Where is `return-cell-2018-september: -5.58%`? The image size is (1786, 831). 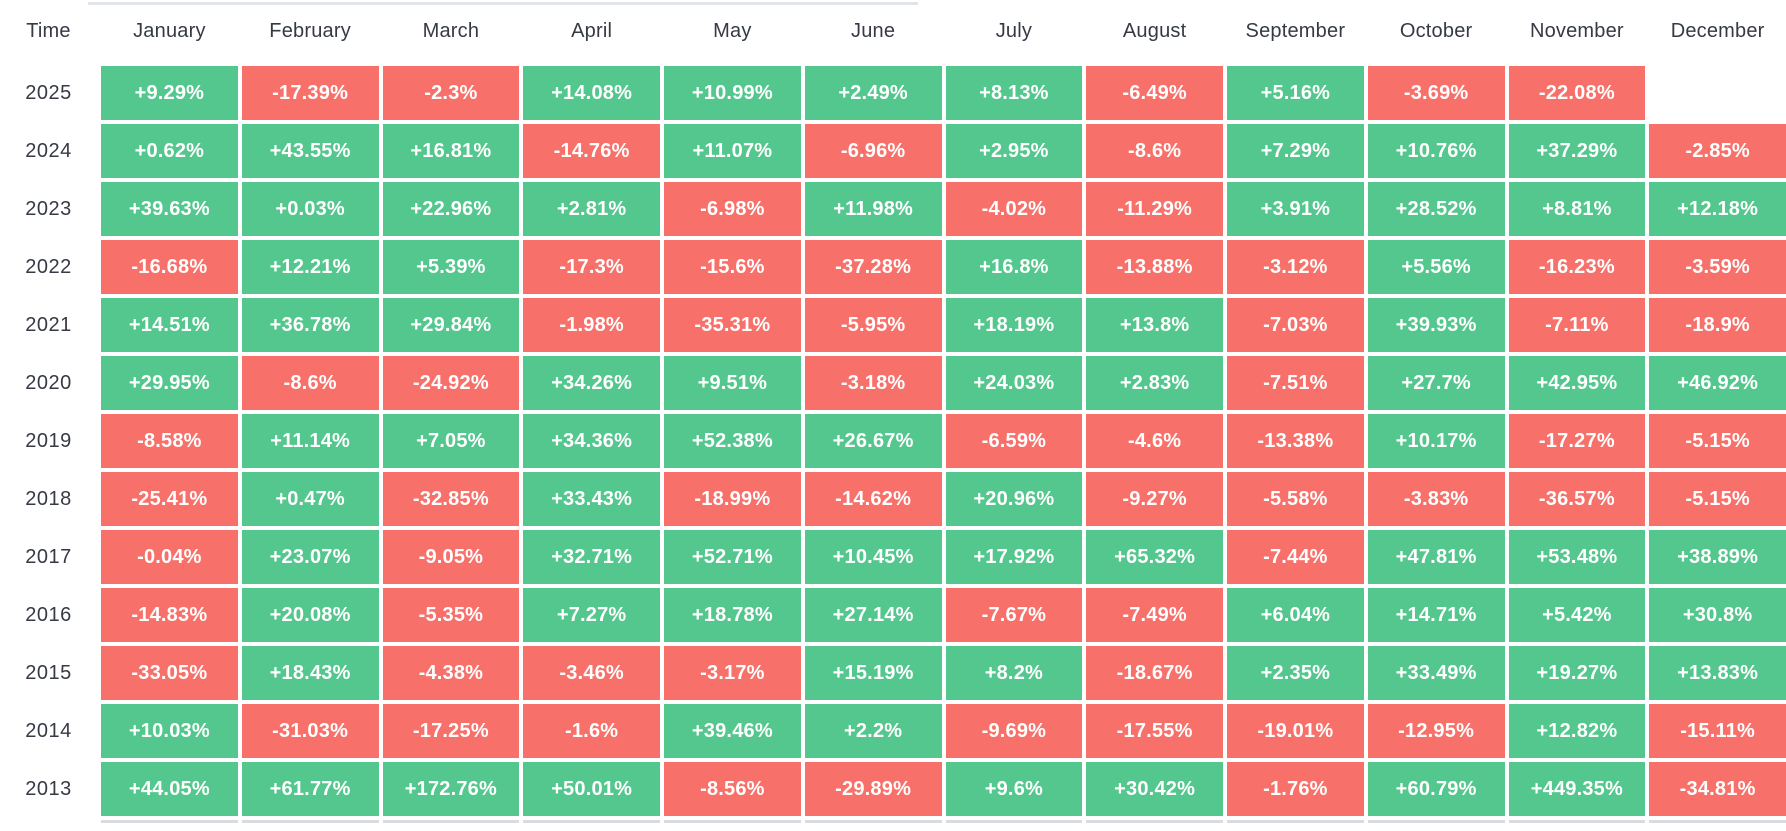 return-cell-2018-september: -5.58% is located at coordinates (1295, 499).